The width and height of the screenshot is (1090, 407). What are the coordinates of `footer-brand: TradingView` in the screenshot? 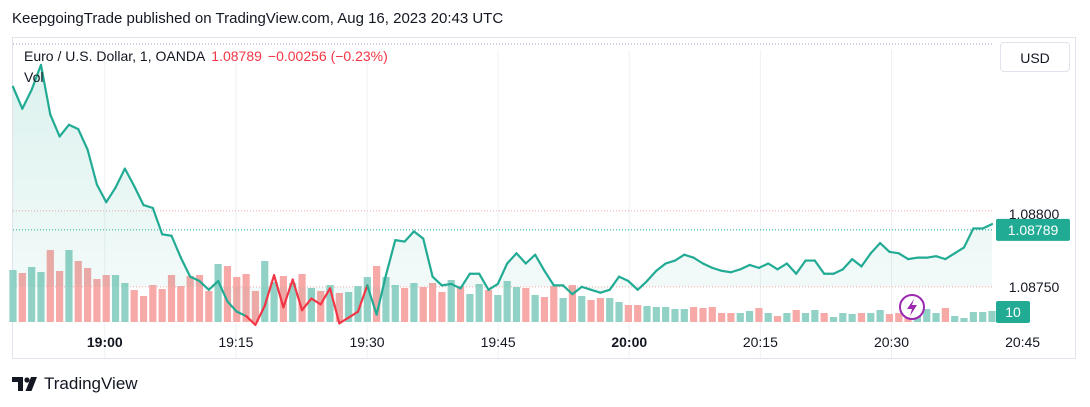 It's located at (91, 383).